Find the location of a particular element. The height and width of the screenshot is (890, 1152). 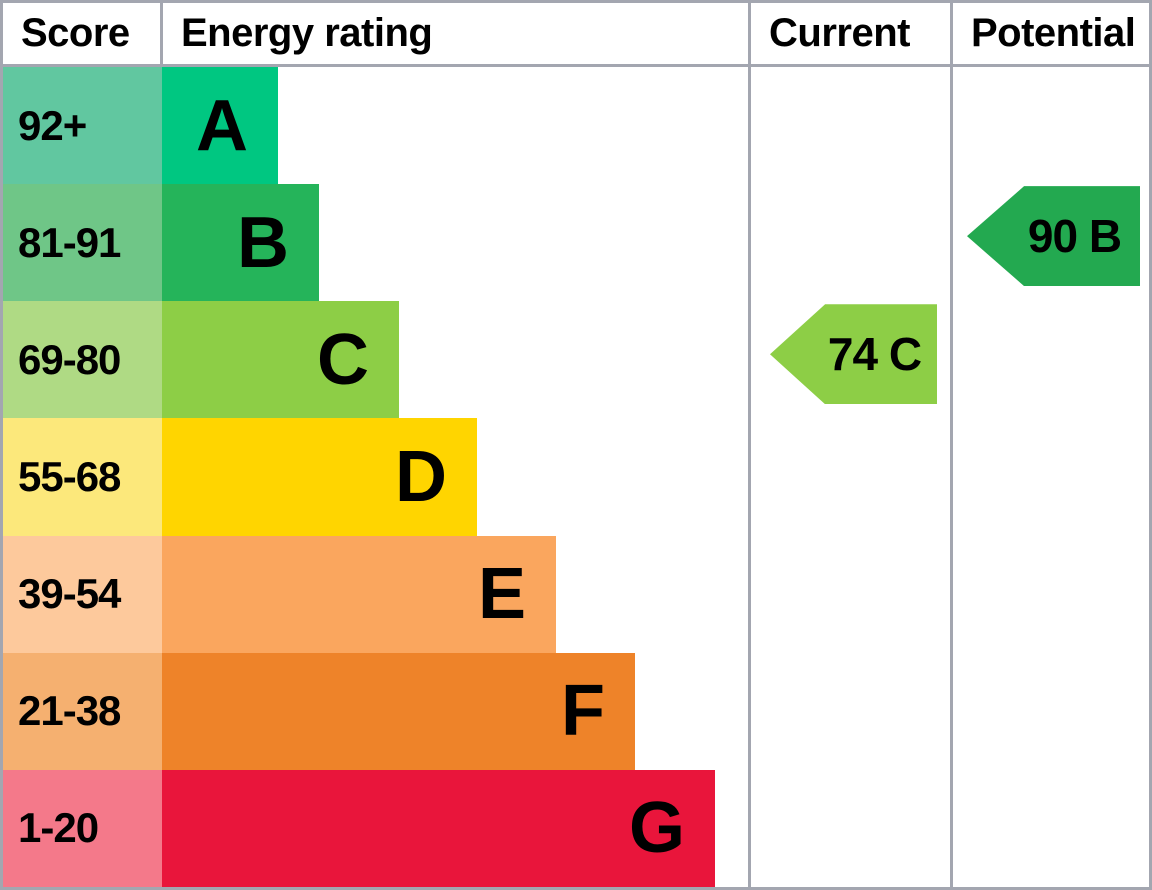

current-cell-c: 74 C is located at coordinates (849, 360).